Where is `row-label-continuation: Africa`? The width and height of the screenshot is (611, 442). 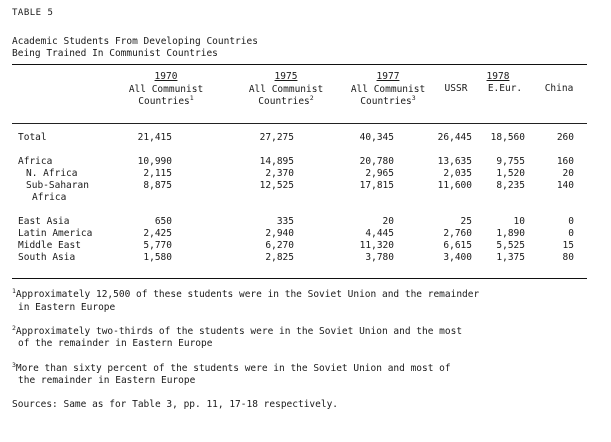 row-label-continuation: Africa is located at coordinates (49, 198).